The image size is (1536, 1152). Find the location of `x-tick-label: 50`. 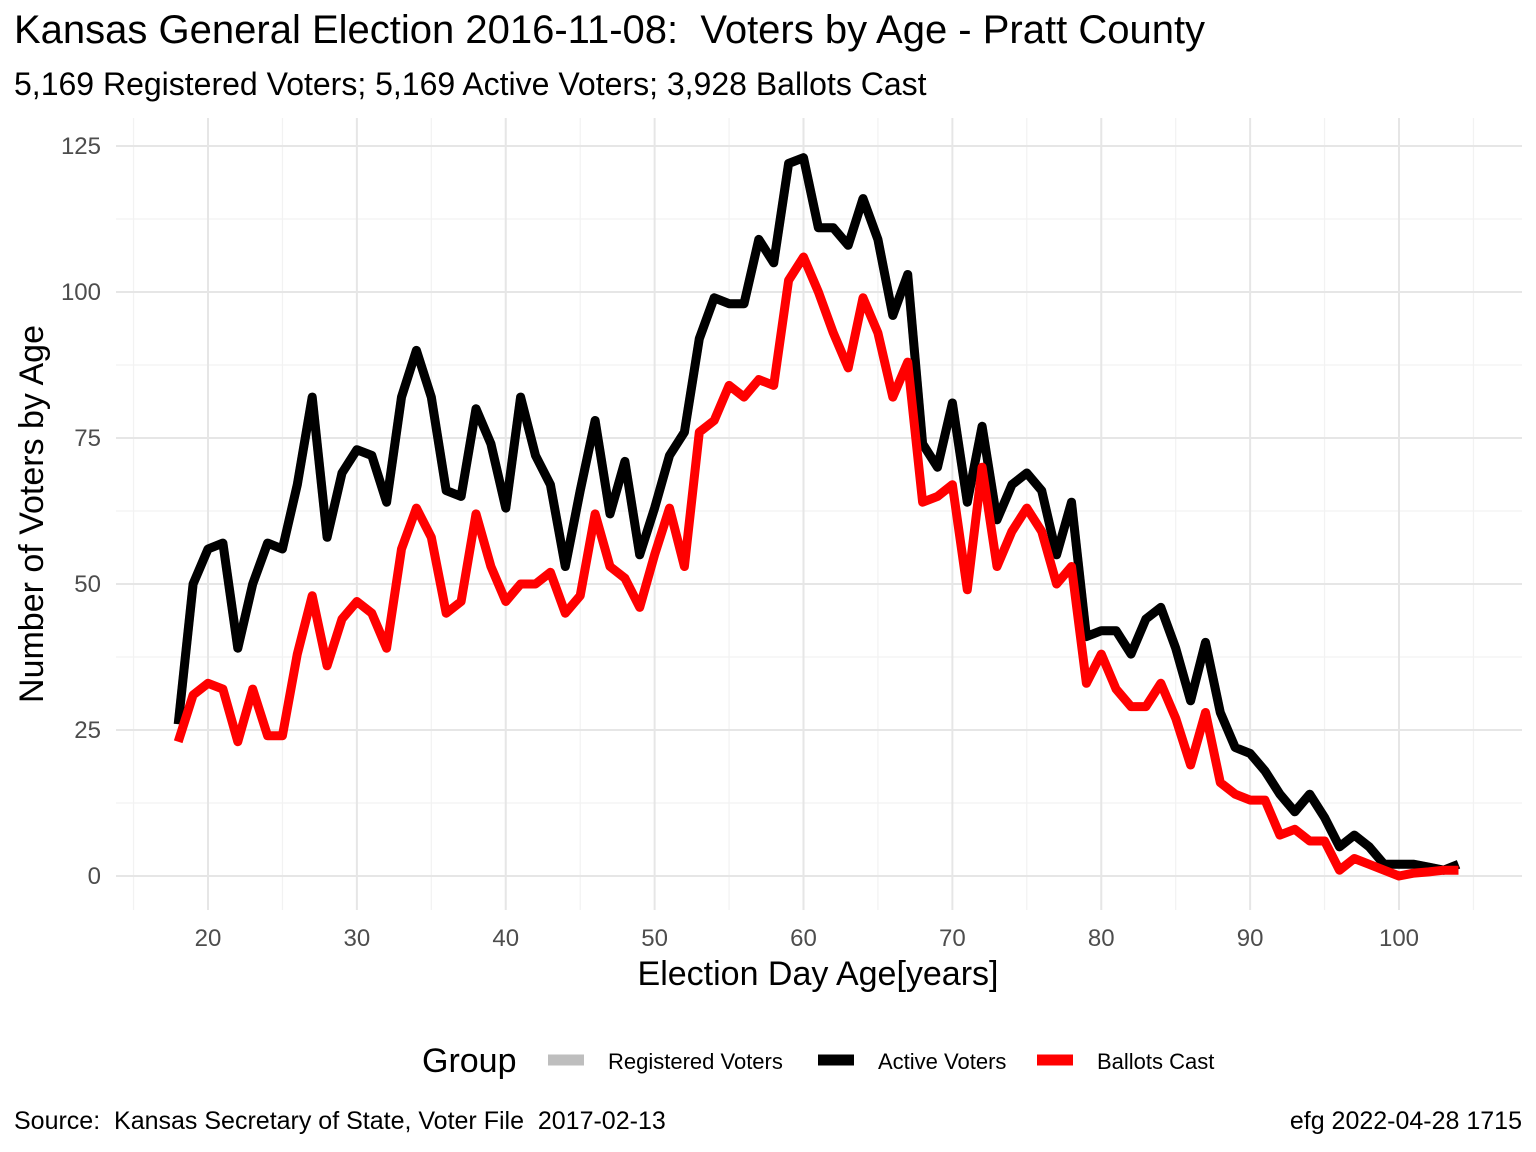

x-tick-label: 50 is located at coordinates (654, 938).